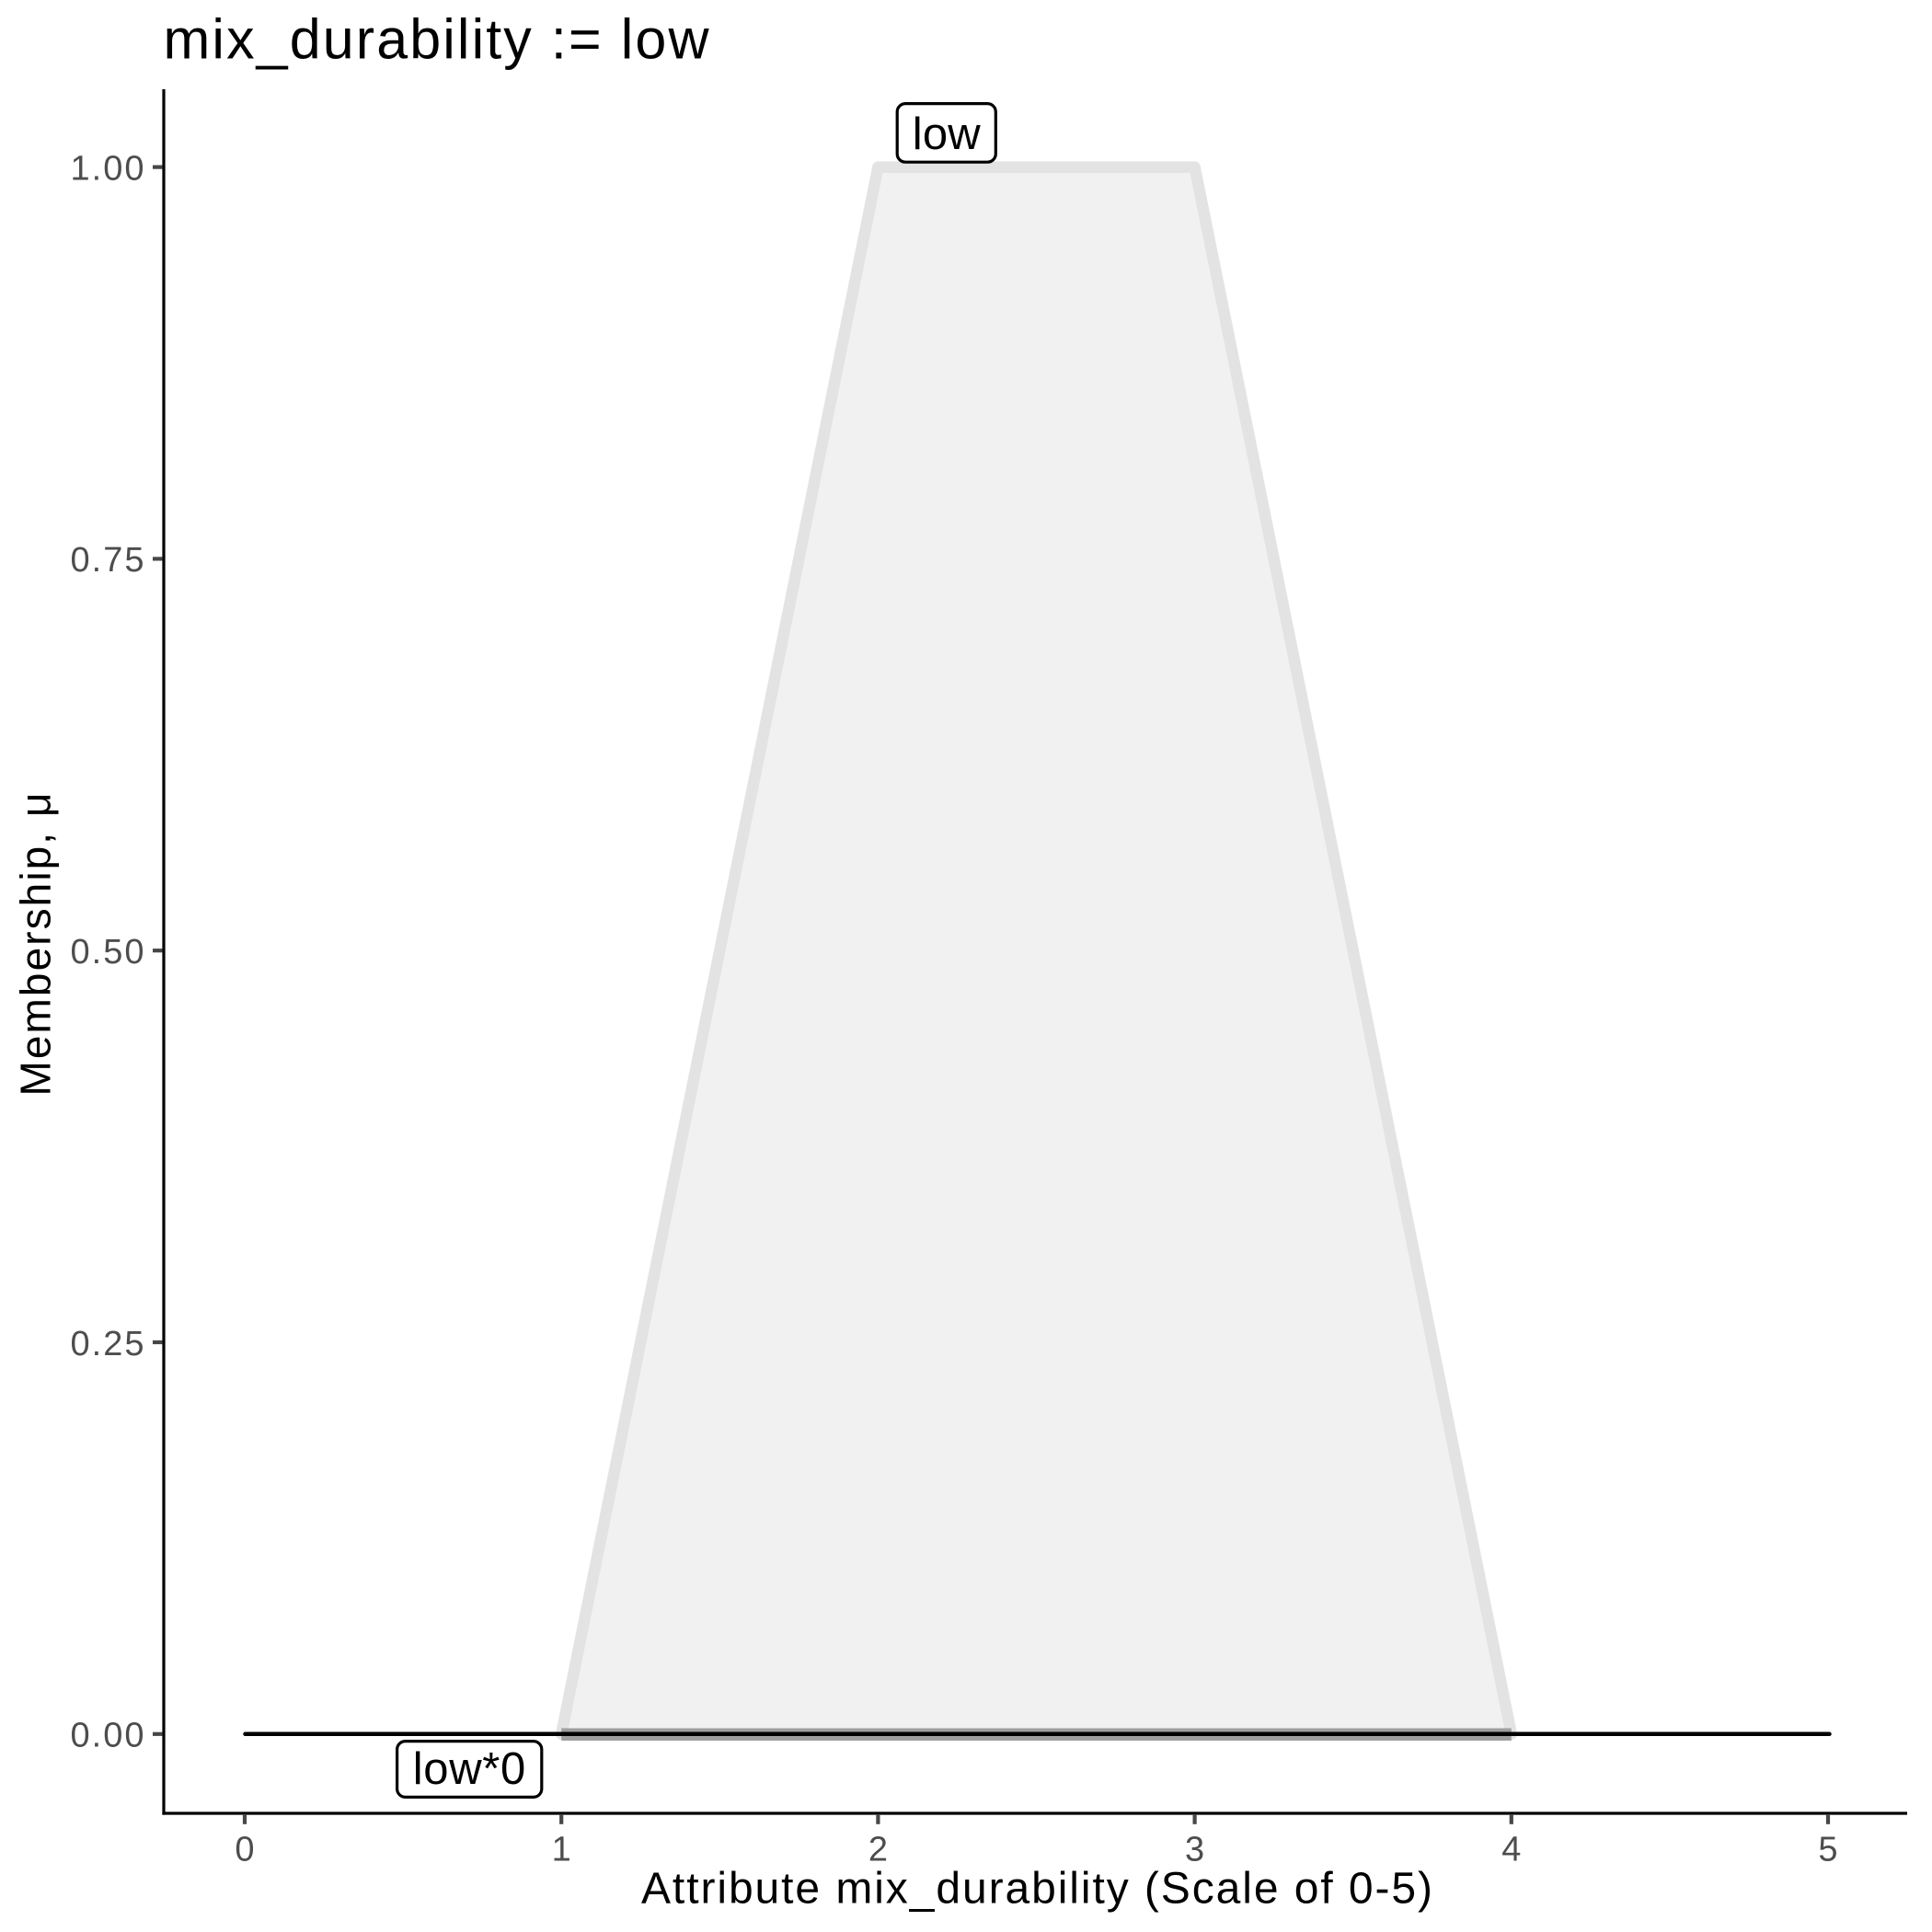 The width and height of the screenshot is (1932, 1932). Describe the element at coordinates (561, 1849) in the screenshot. I see `svg-text: 1` at that location.